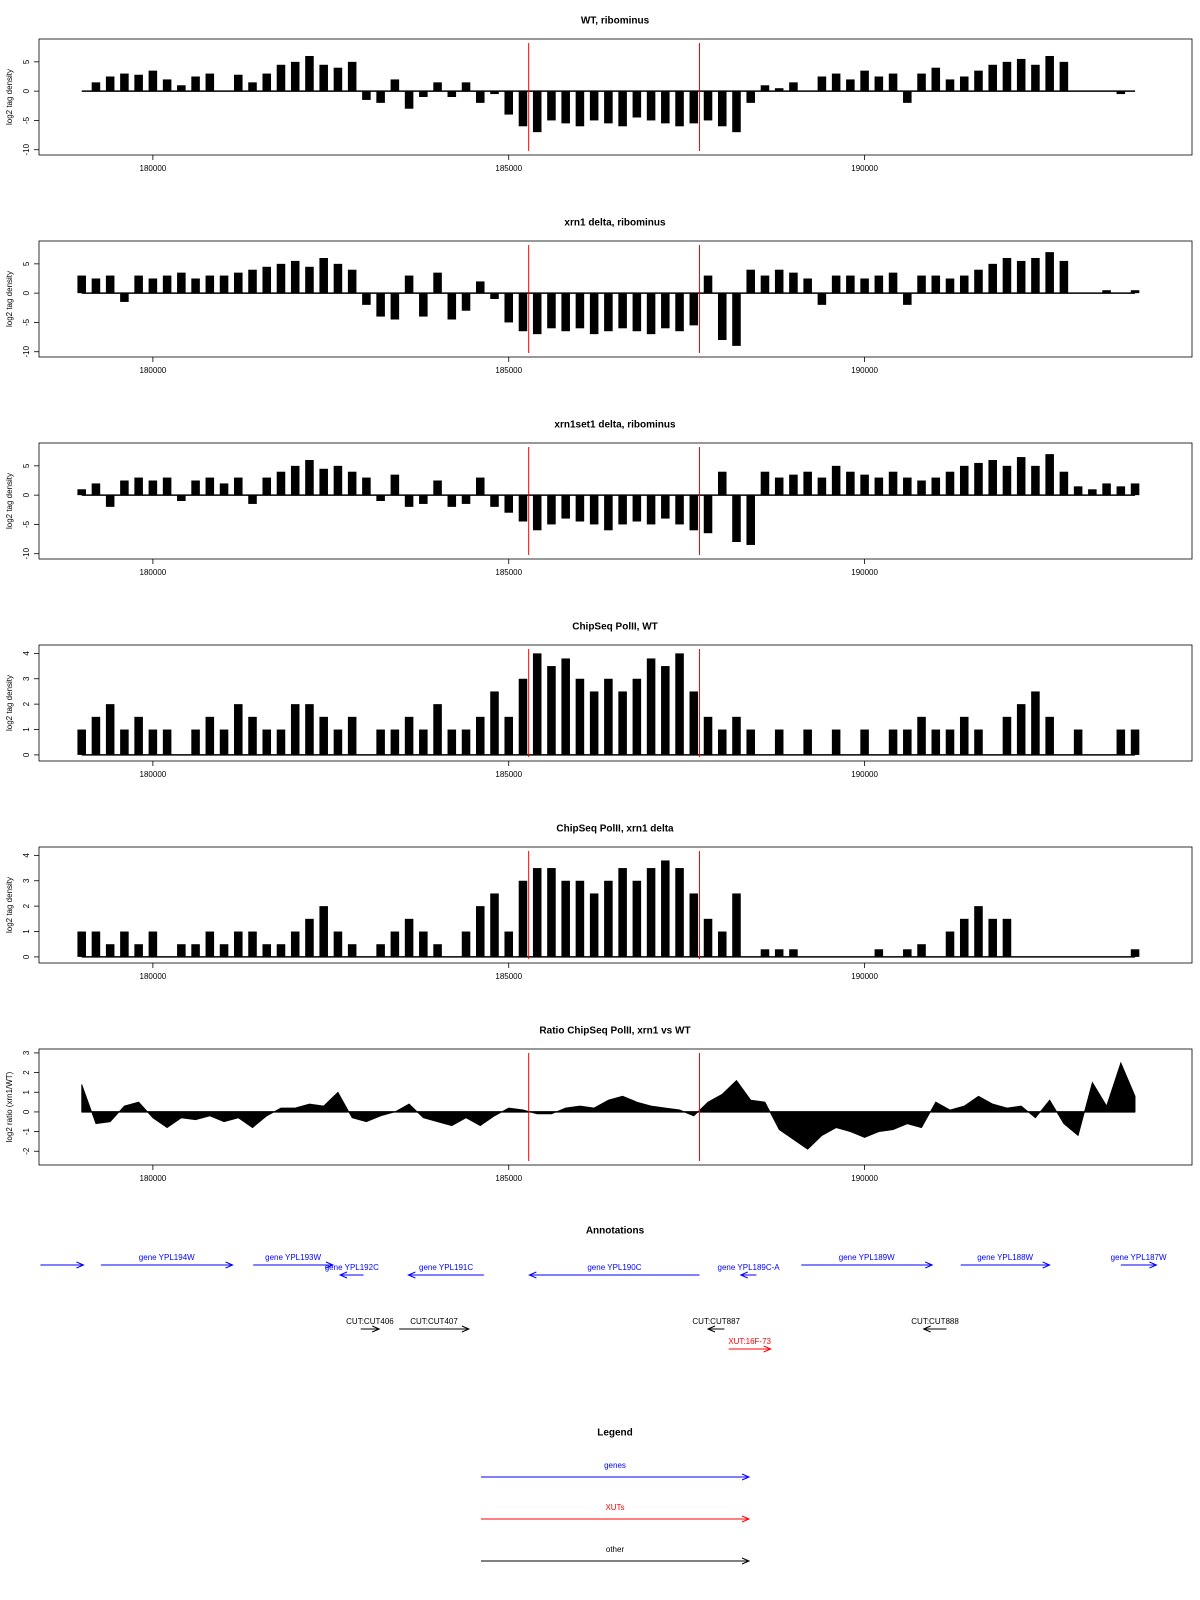 This screenshot has height=1600, width=1200. What do you see at coordinates (26, 931) in the screenshot?
I see `y-tick-label: 1` at bounding box center [26, 931].